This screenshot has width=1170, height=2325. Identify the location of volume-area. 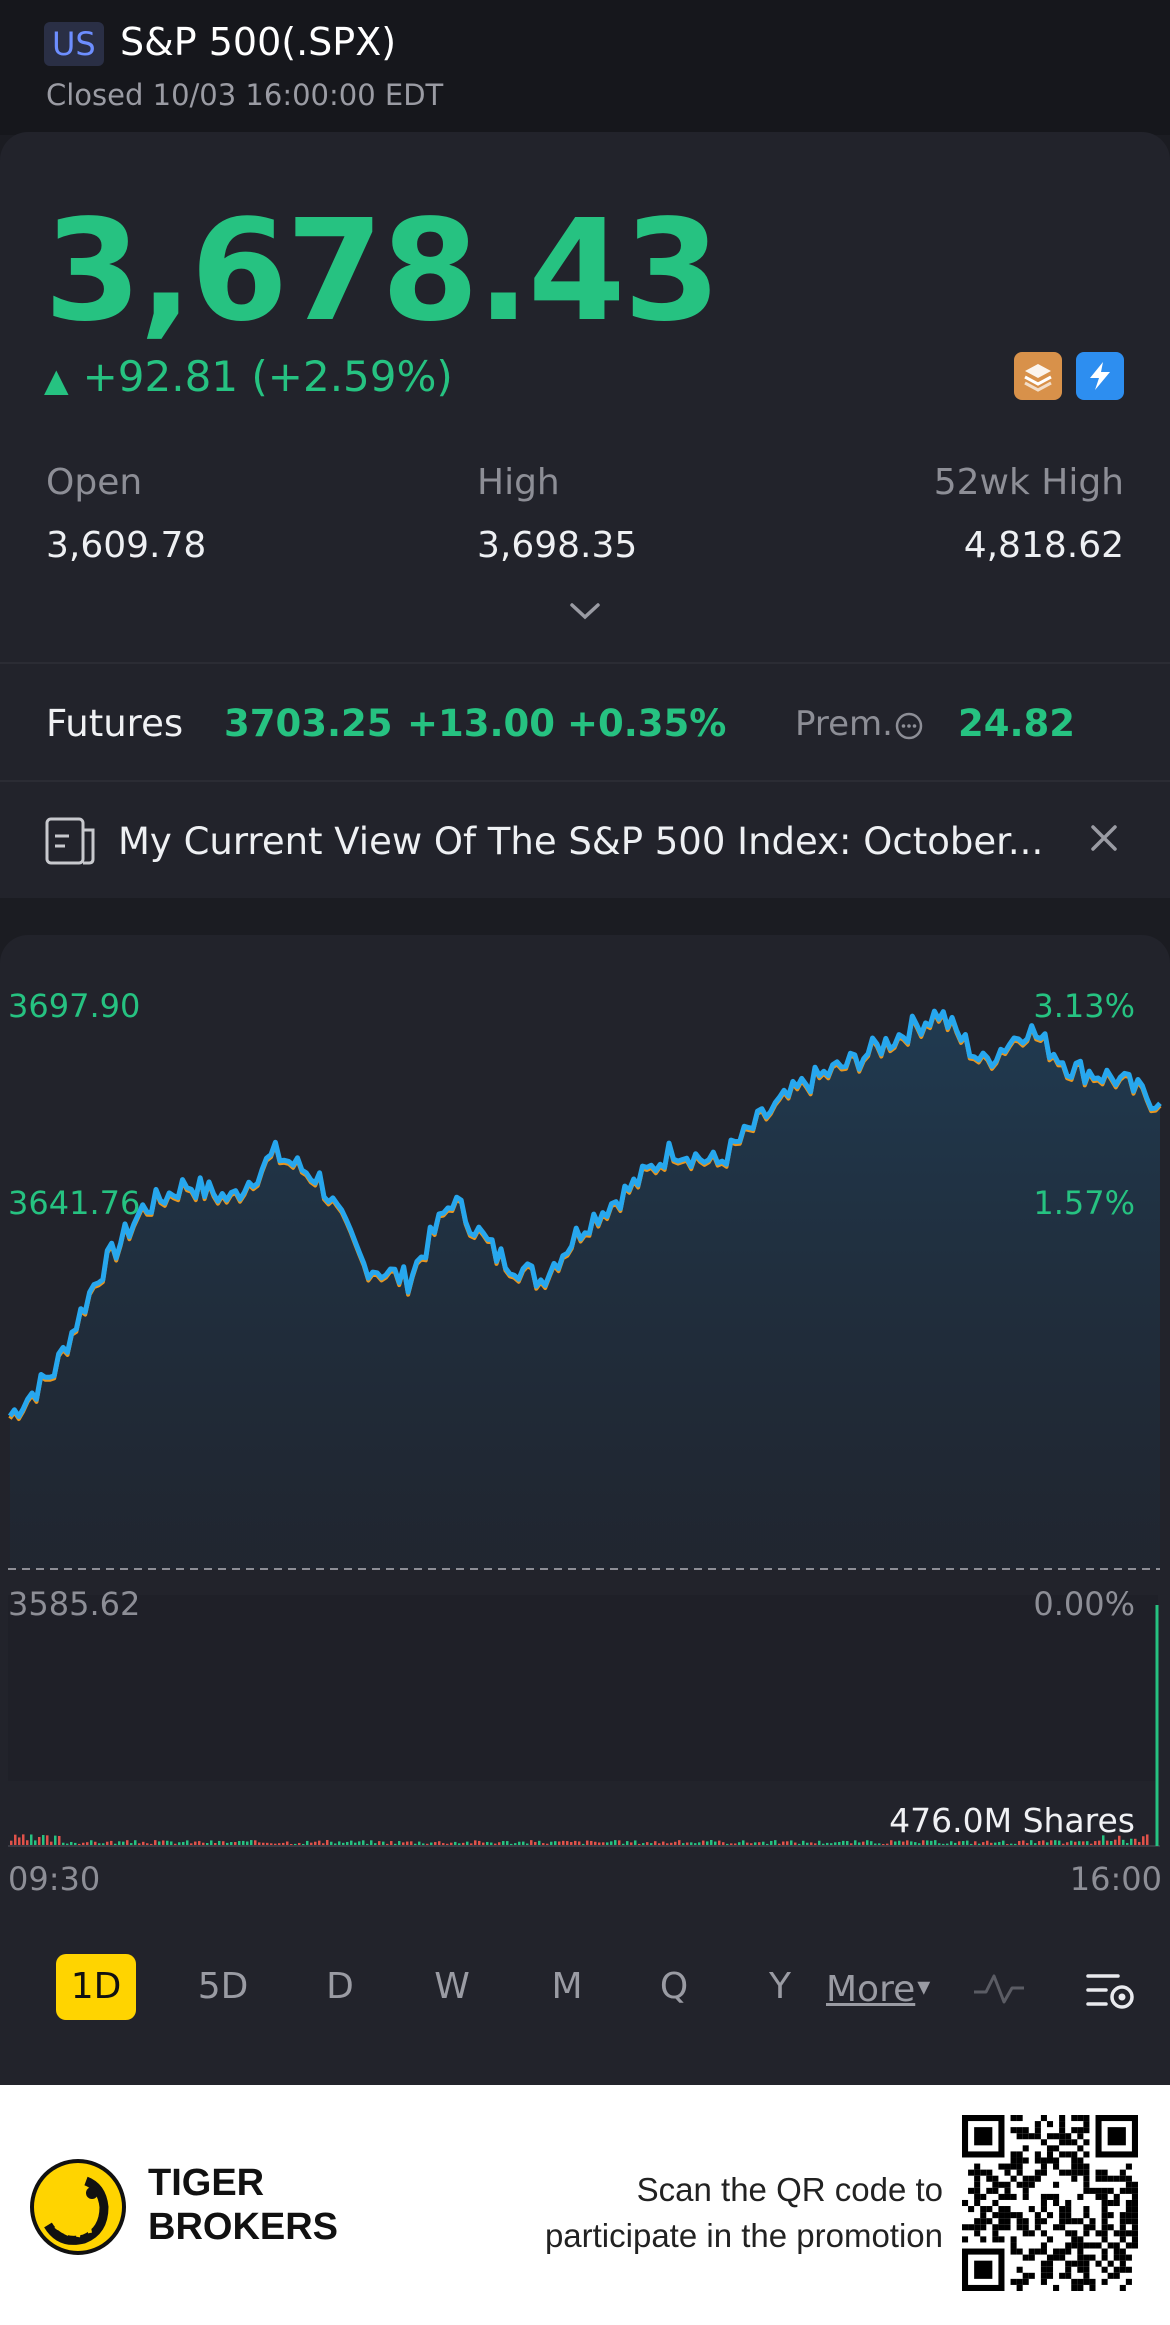
(583, 1688).